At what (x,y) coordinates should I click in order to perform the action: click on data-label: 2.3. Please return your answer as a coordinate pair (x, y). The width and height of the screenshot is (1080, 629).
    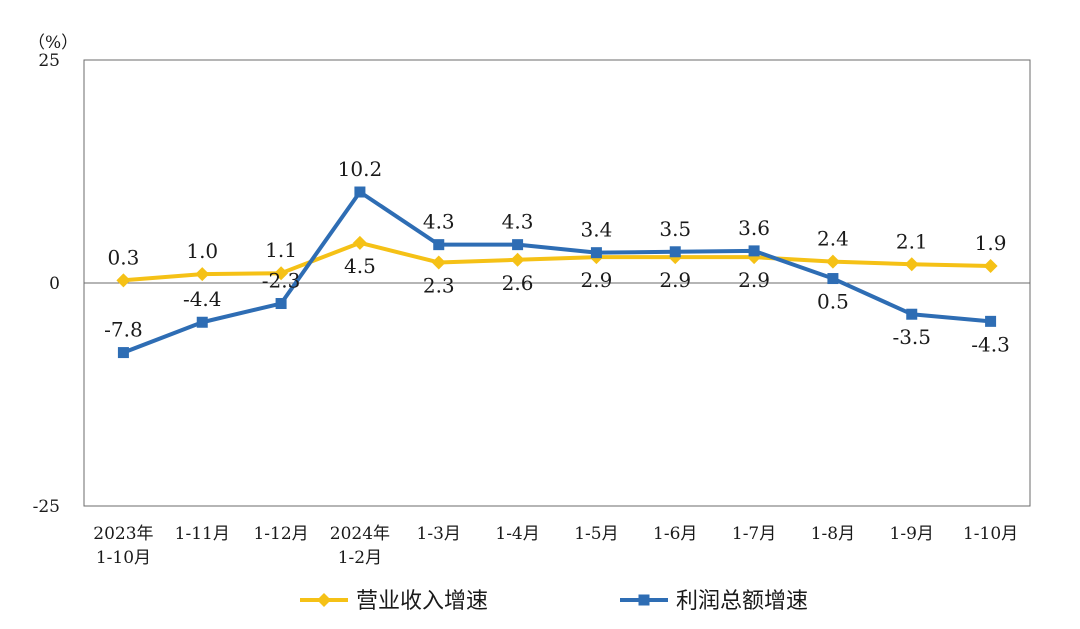
    Looking at the image, I should click on (439, 285).